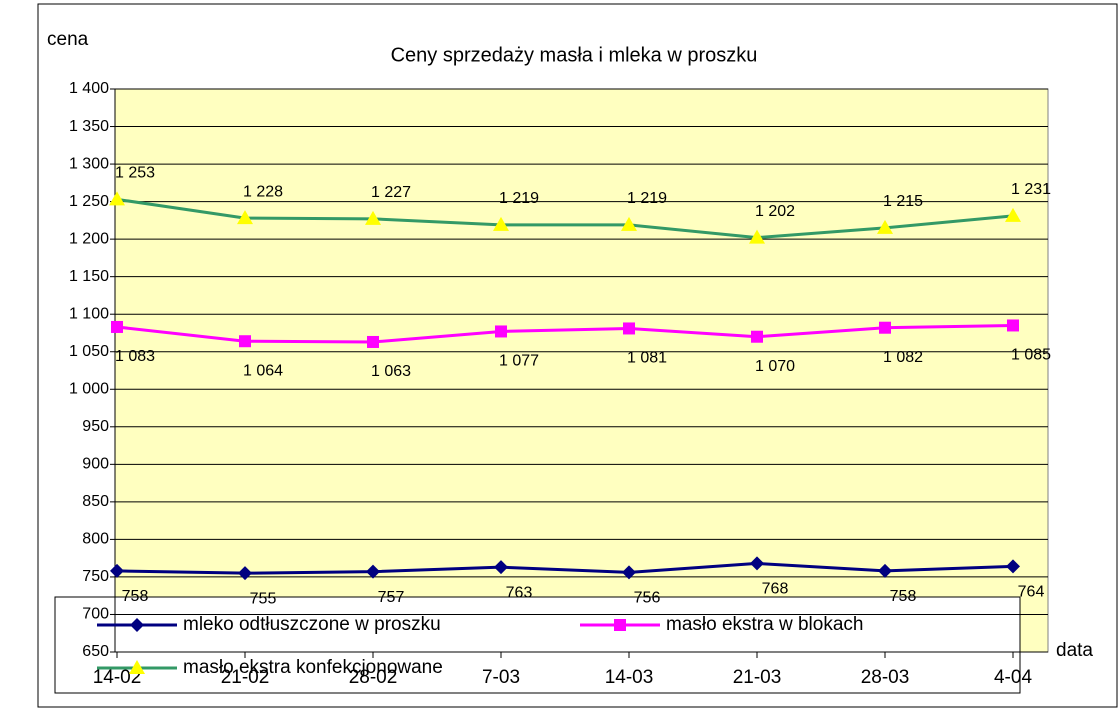 The width and height of the screenshot is (1120, 710). Describe the element at coordinates (89, 88) in the screenshot. I see `y-tick-label: 1 400` at that location.